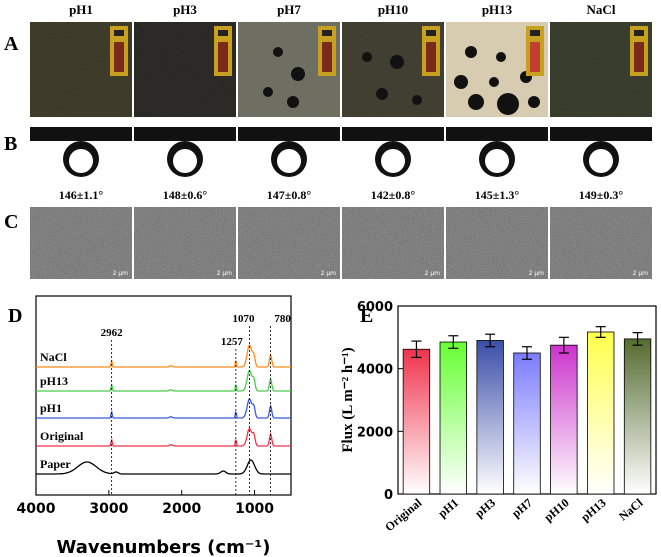 This screenshot has width=661, height=557. Describe the element at coordinates (53, 357) in the screenshot. I see `series-label: NaCl` at that location.